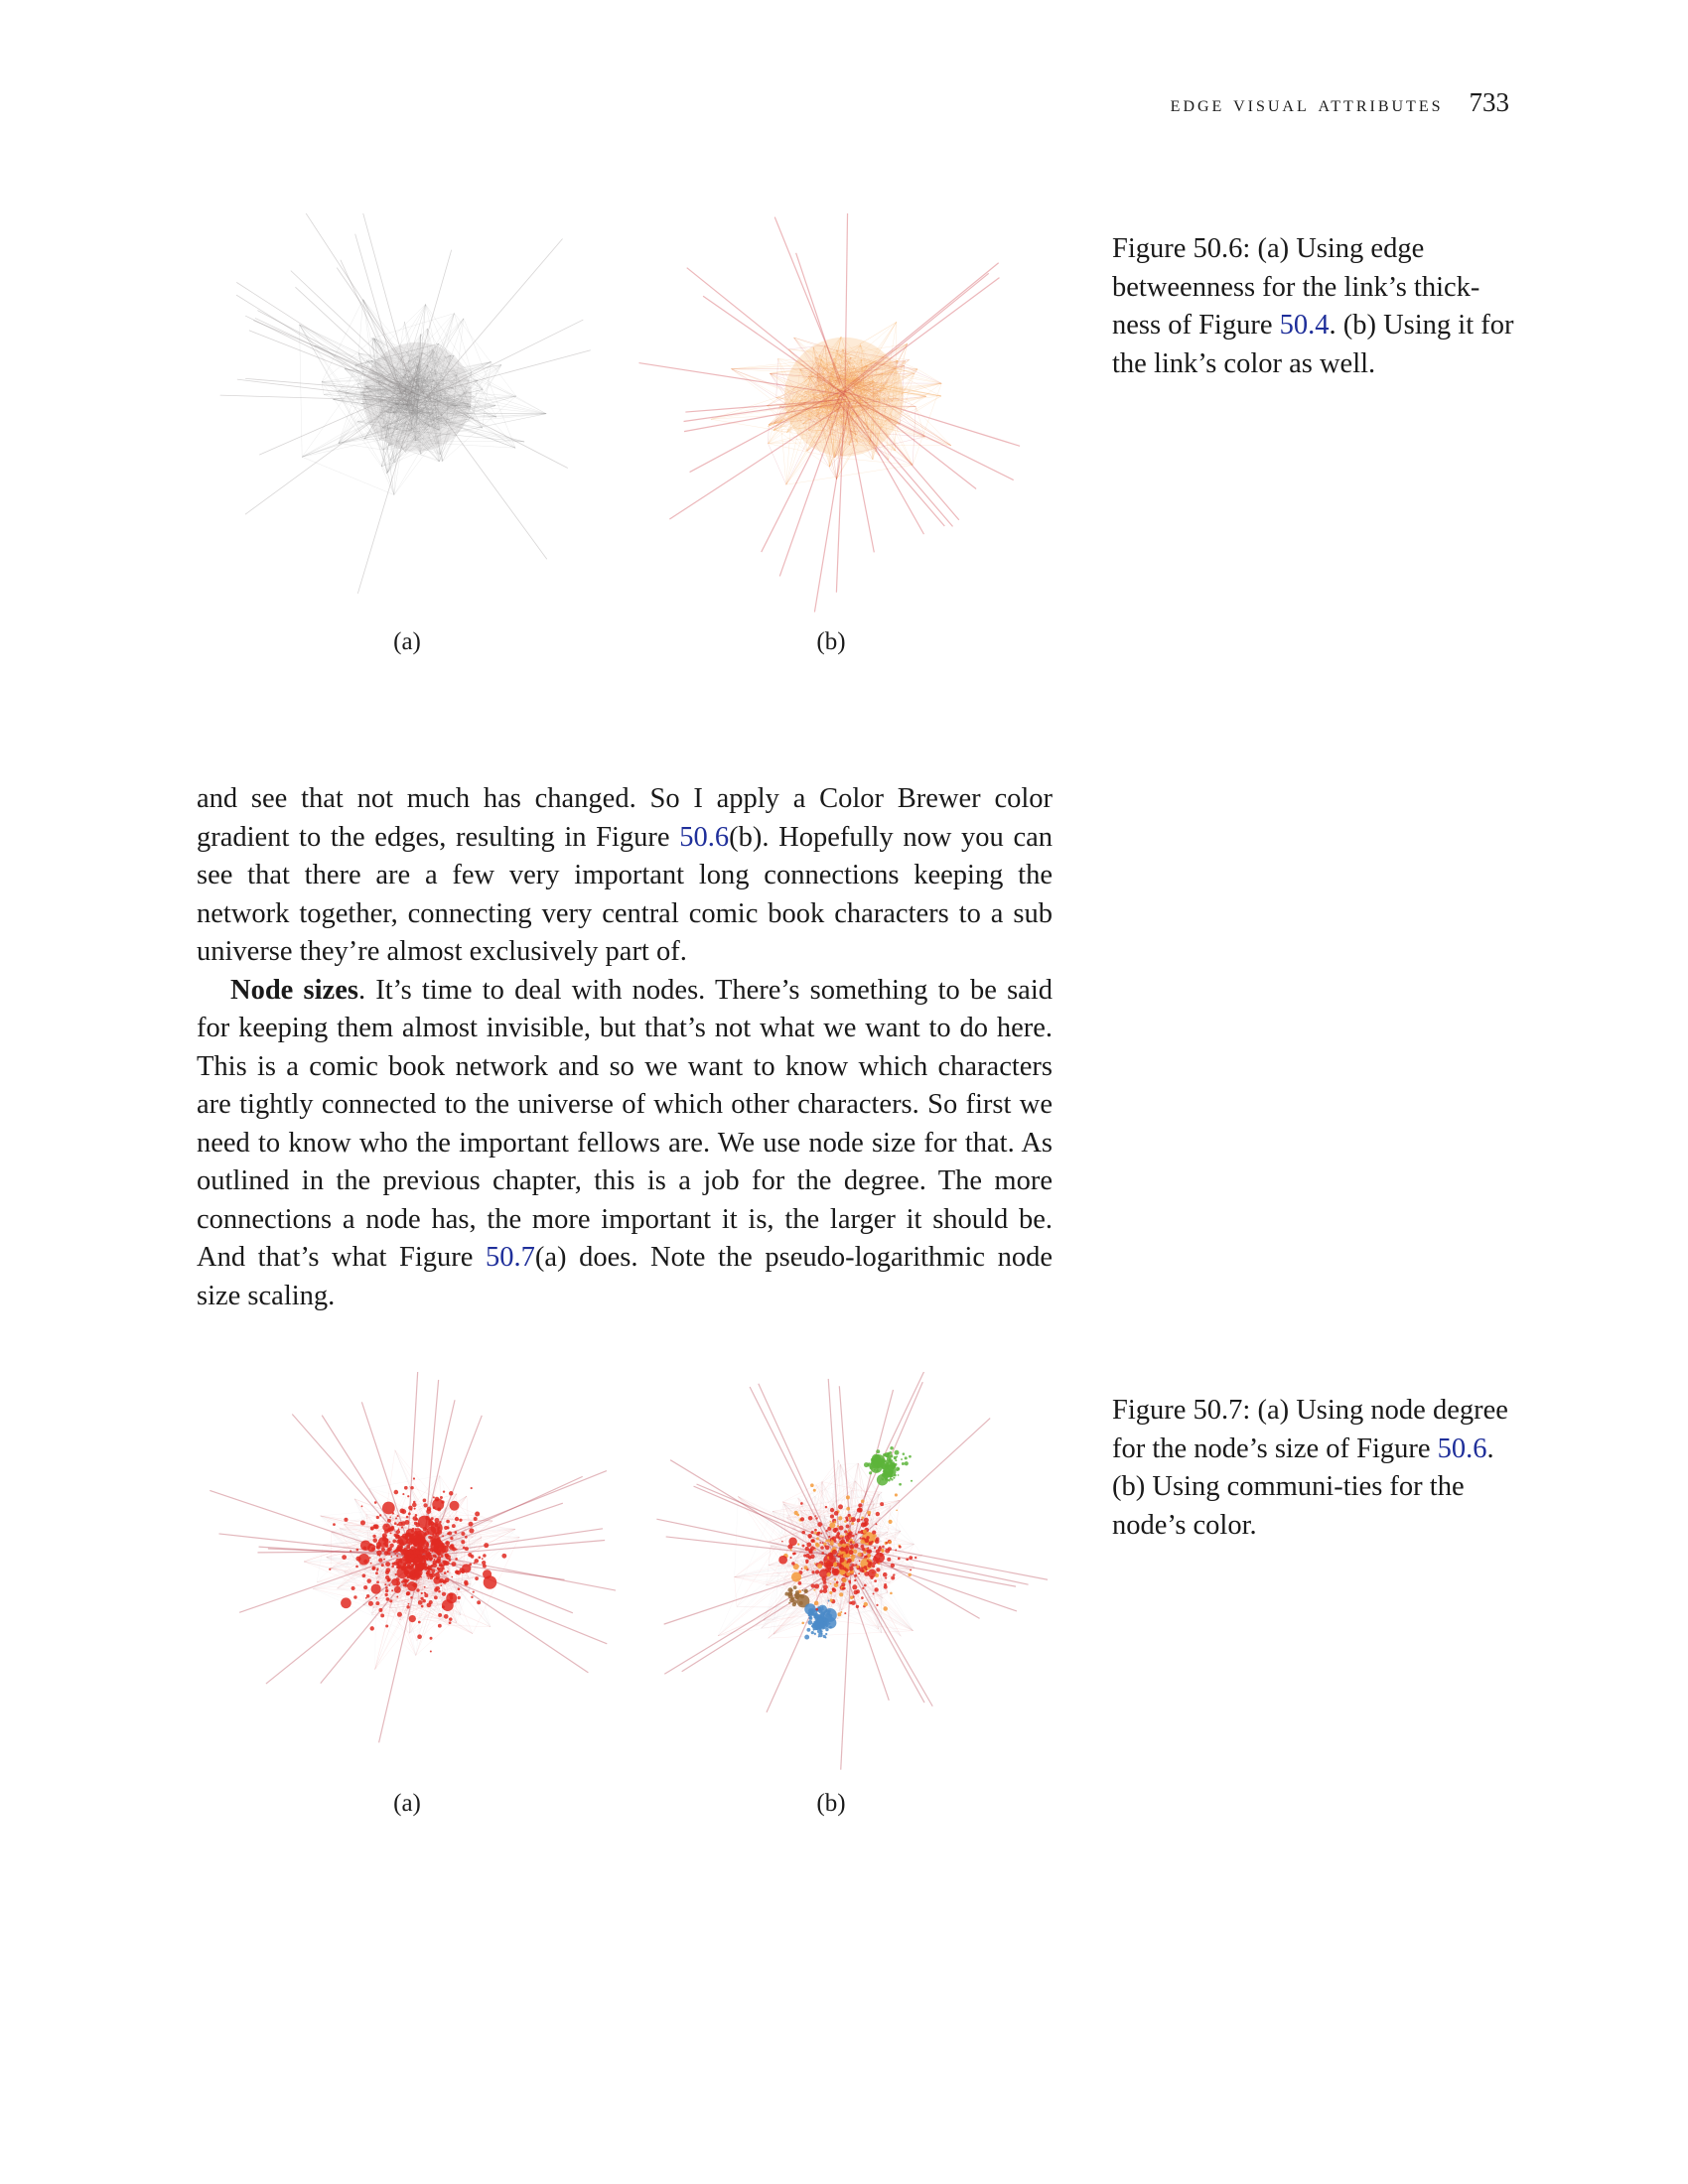  Describe the element at coordinates (294, 990) in the screenshot. I see `paragraph-lead: Node sizes` at that location.